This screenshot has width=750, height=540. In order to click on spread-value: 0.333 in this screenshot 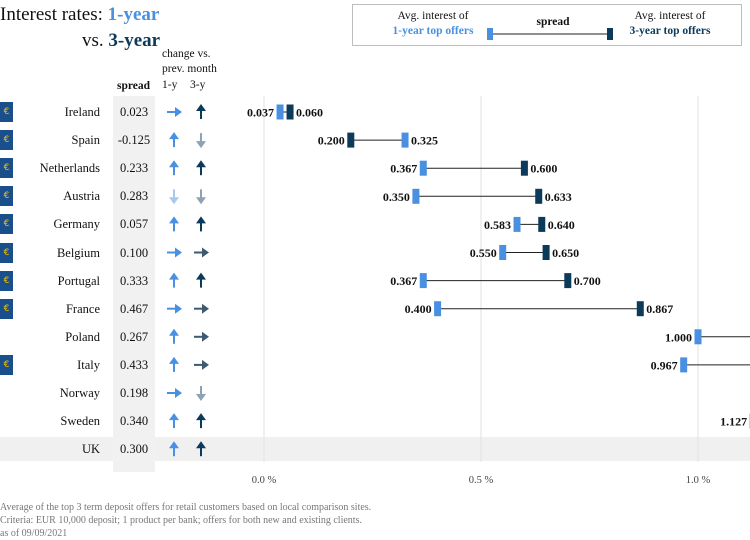, I will do `click(134, 280)`.